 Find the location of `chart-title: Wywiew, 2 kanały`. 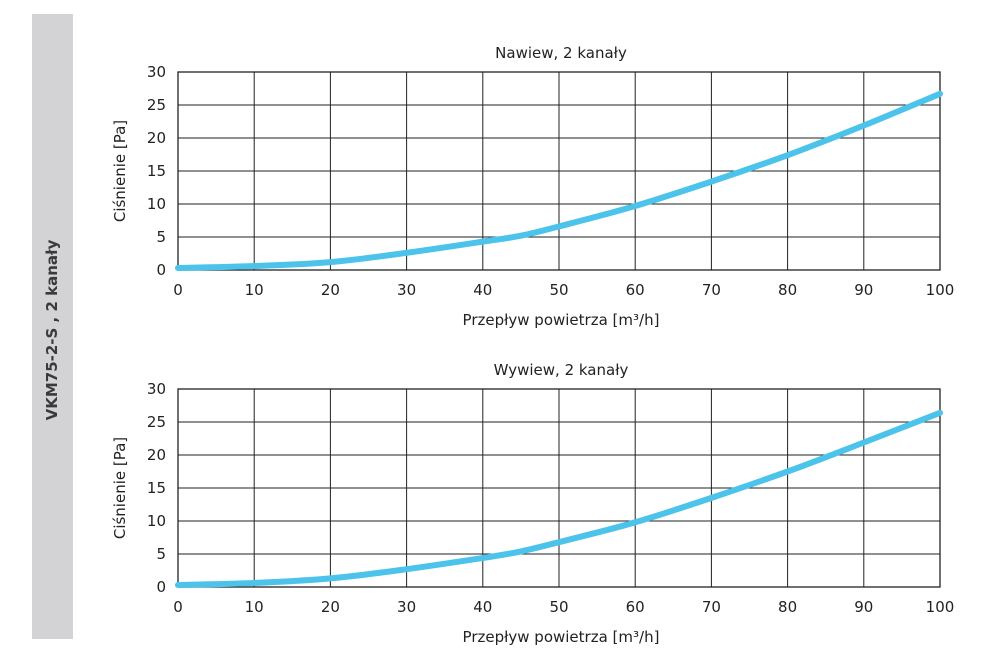

chart-title: Wywiew, 2 kanały is located at coordinates (561, 370).